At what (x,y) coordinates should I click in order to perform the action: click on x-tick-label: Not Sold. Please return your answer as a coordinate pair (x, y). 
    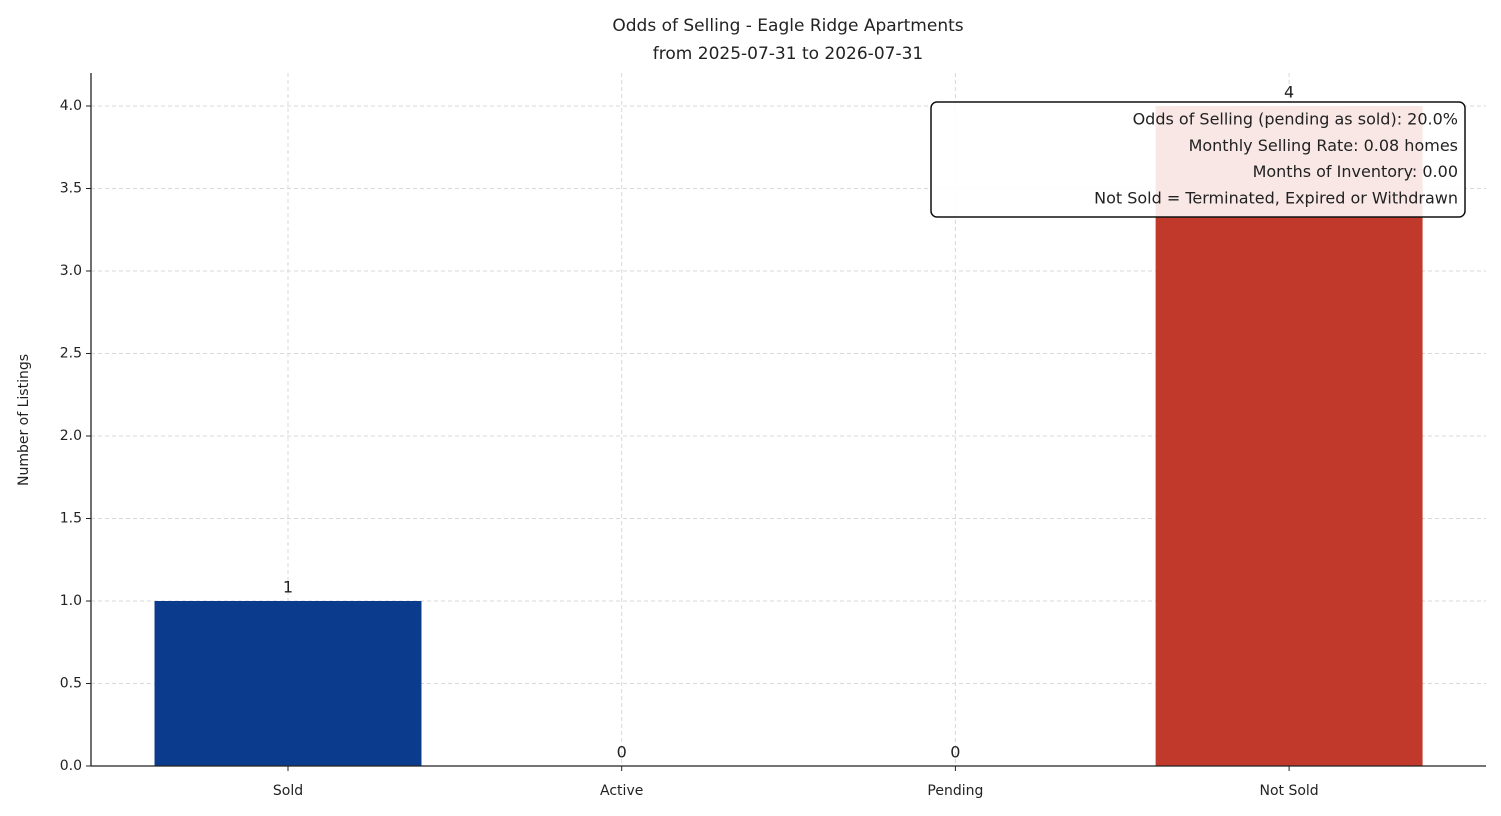
    Looking at the image, I should click on (1288, 791).